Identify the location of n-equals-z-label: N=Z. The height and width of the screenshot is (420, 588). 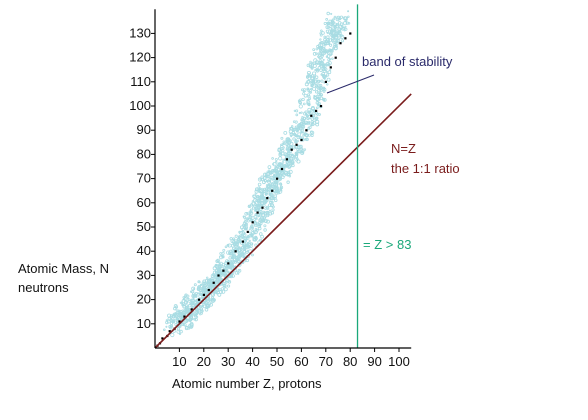
(403, 148).